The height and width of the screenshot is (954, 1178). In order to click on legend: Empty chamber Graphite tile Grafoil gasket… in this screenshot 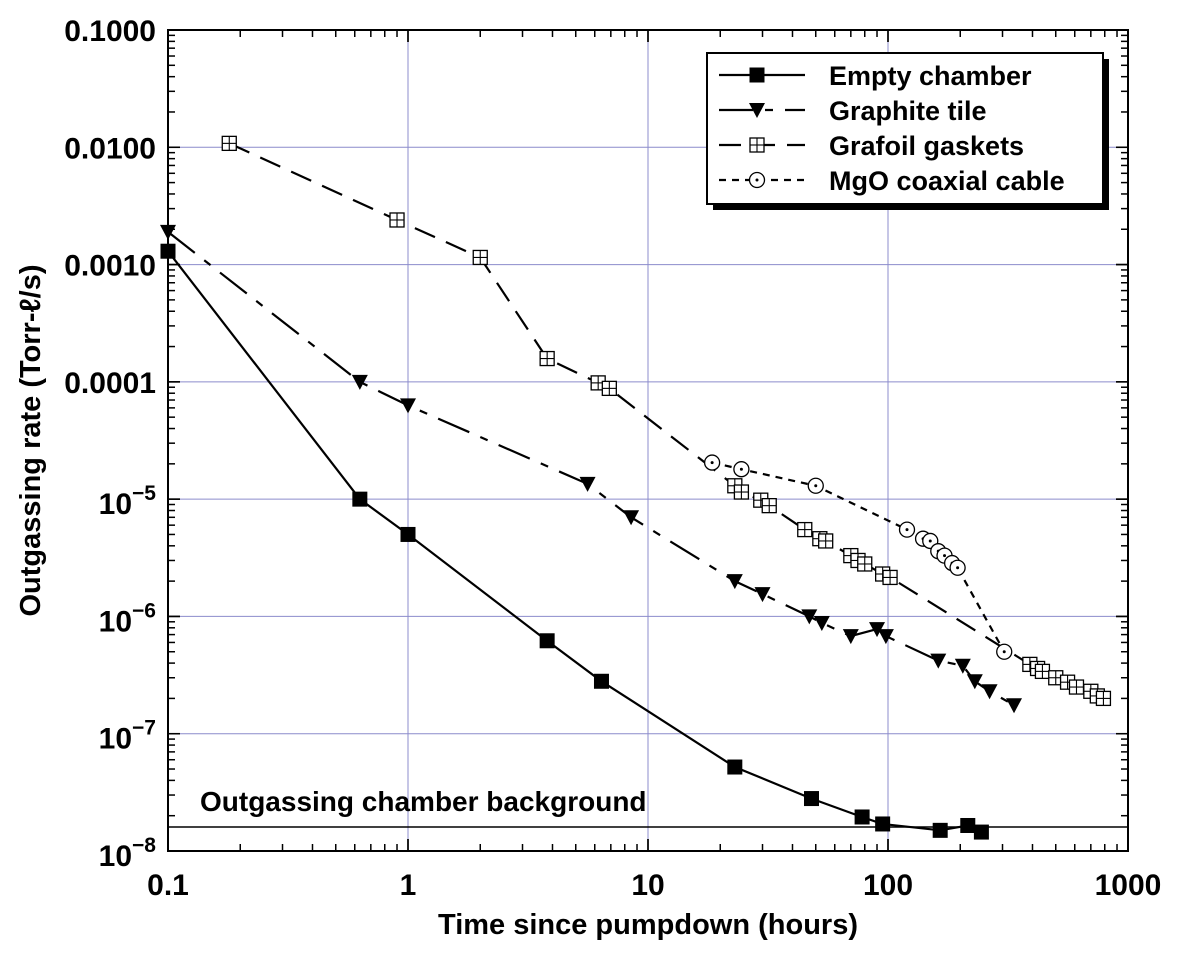, I will do `click(907, 131)`.